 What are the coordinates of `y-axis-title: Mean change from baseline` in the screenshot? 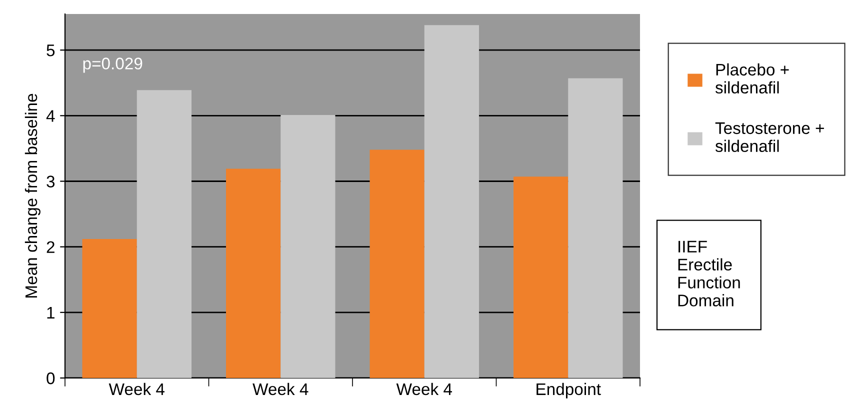 It's located at (32, 196).